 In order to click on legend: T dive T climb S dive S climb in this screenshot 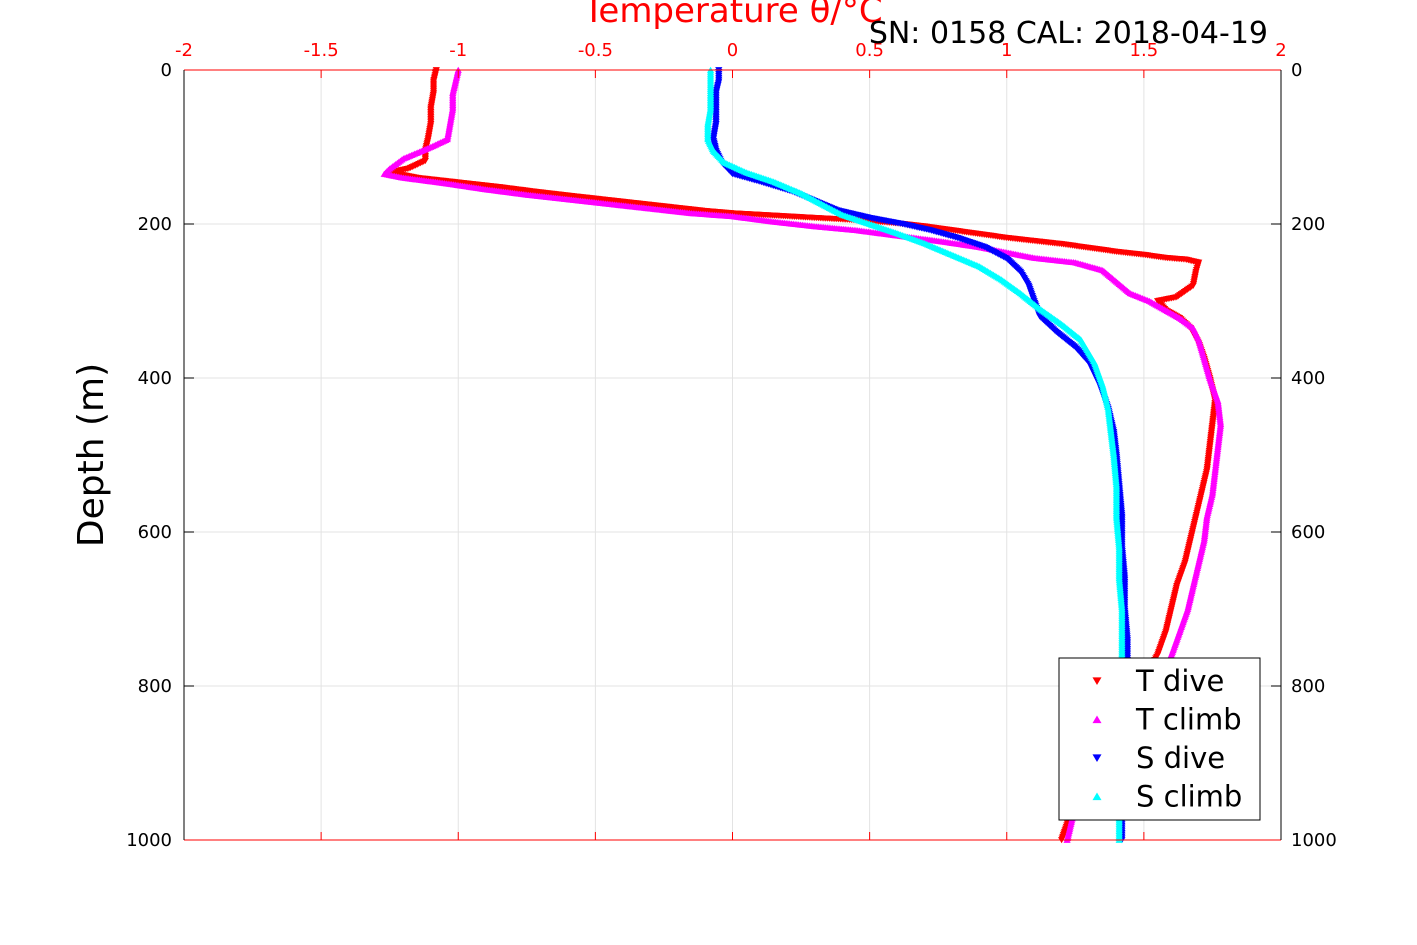, I will do `click(1159, 739)`.